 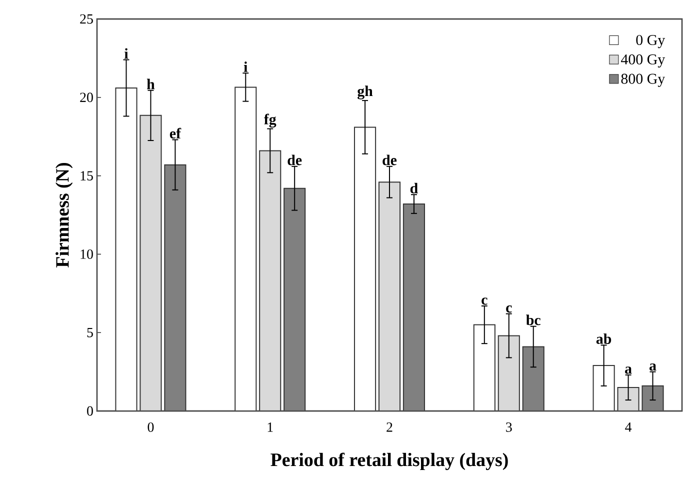 What do you see at coordinates (90, 333) in the screenshot?
I see `y-tick-label: 5` at bounding box center [90, 333].